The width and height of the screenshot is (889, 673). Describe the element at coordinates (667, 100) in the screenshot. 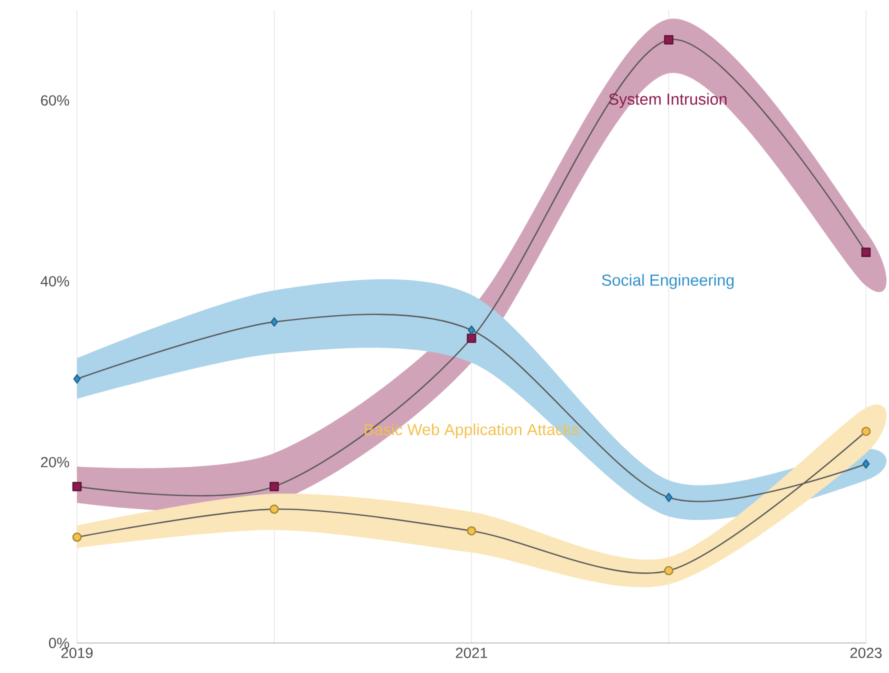

I see `series-label: System Intrusion` at that location.